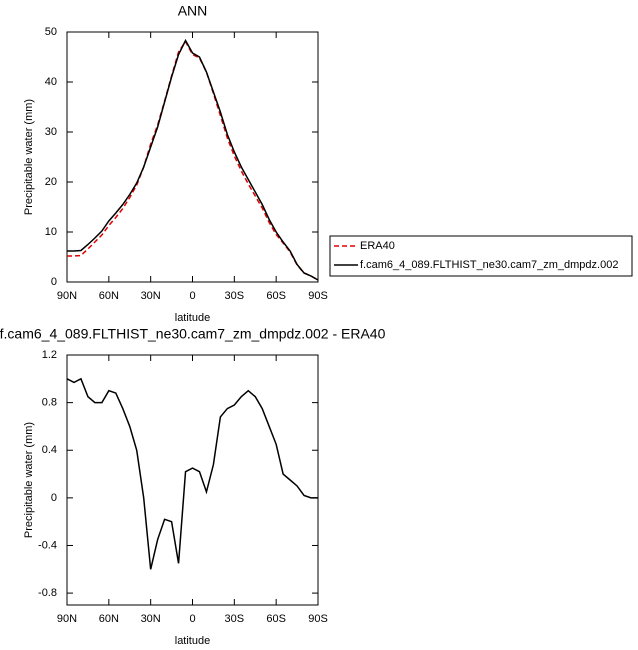  What do you see at coordinates (51, 32) in the screenshot?
I see `y-tick-label: 50` at bounding box center [51, 32].